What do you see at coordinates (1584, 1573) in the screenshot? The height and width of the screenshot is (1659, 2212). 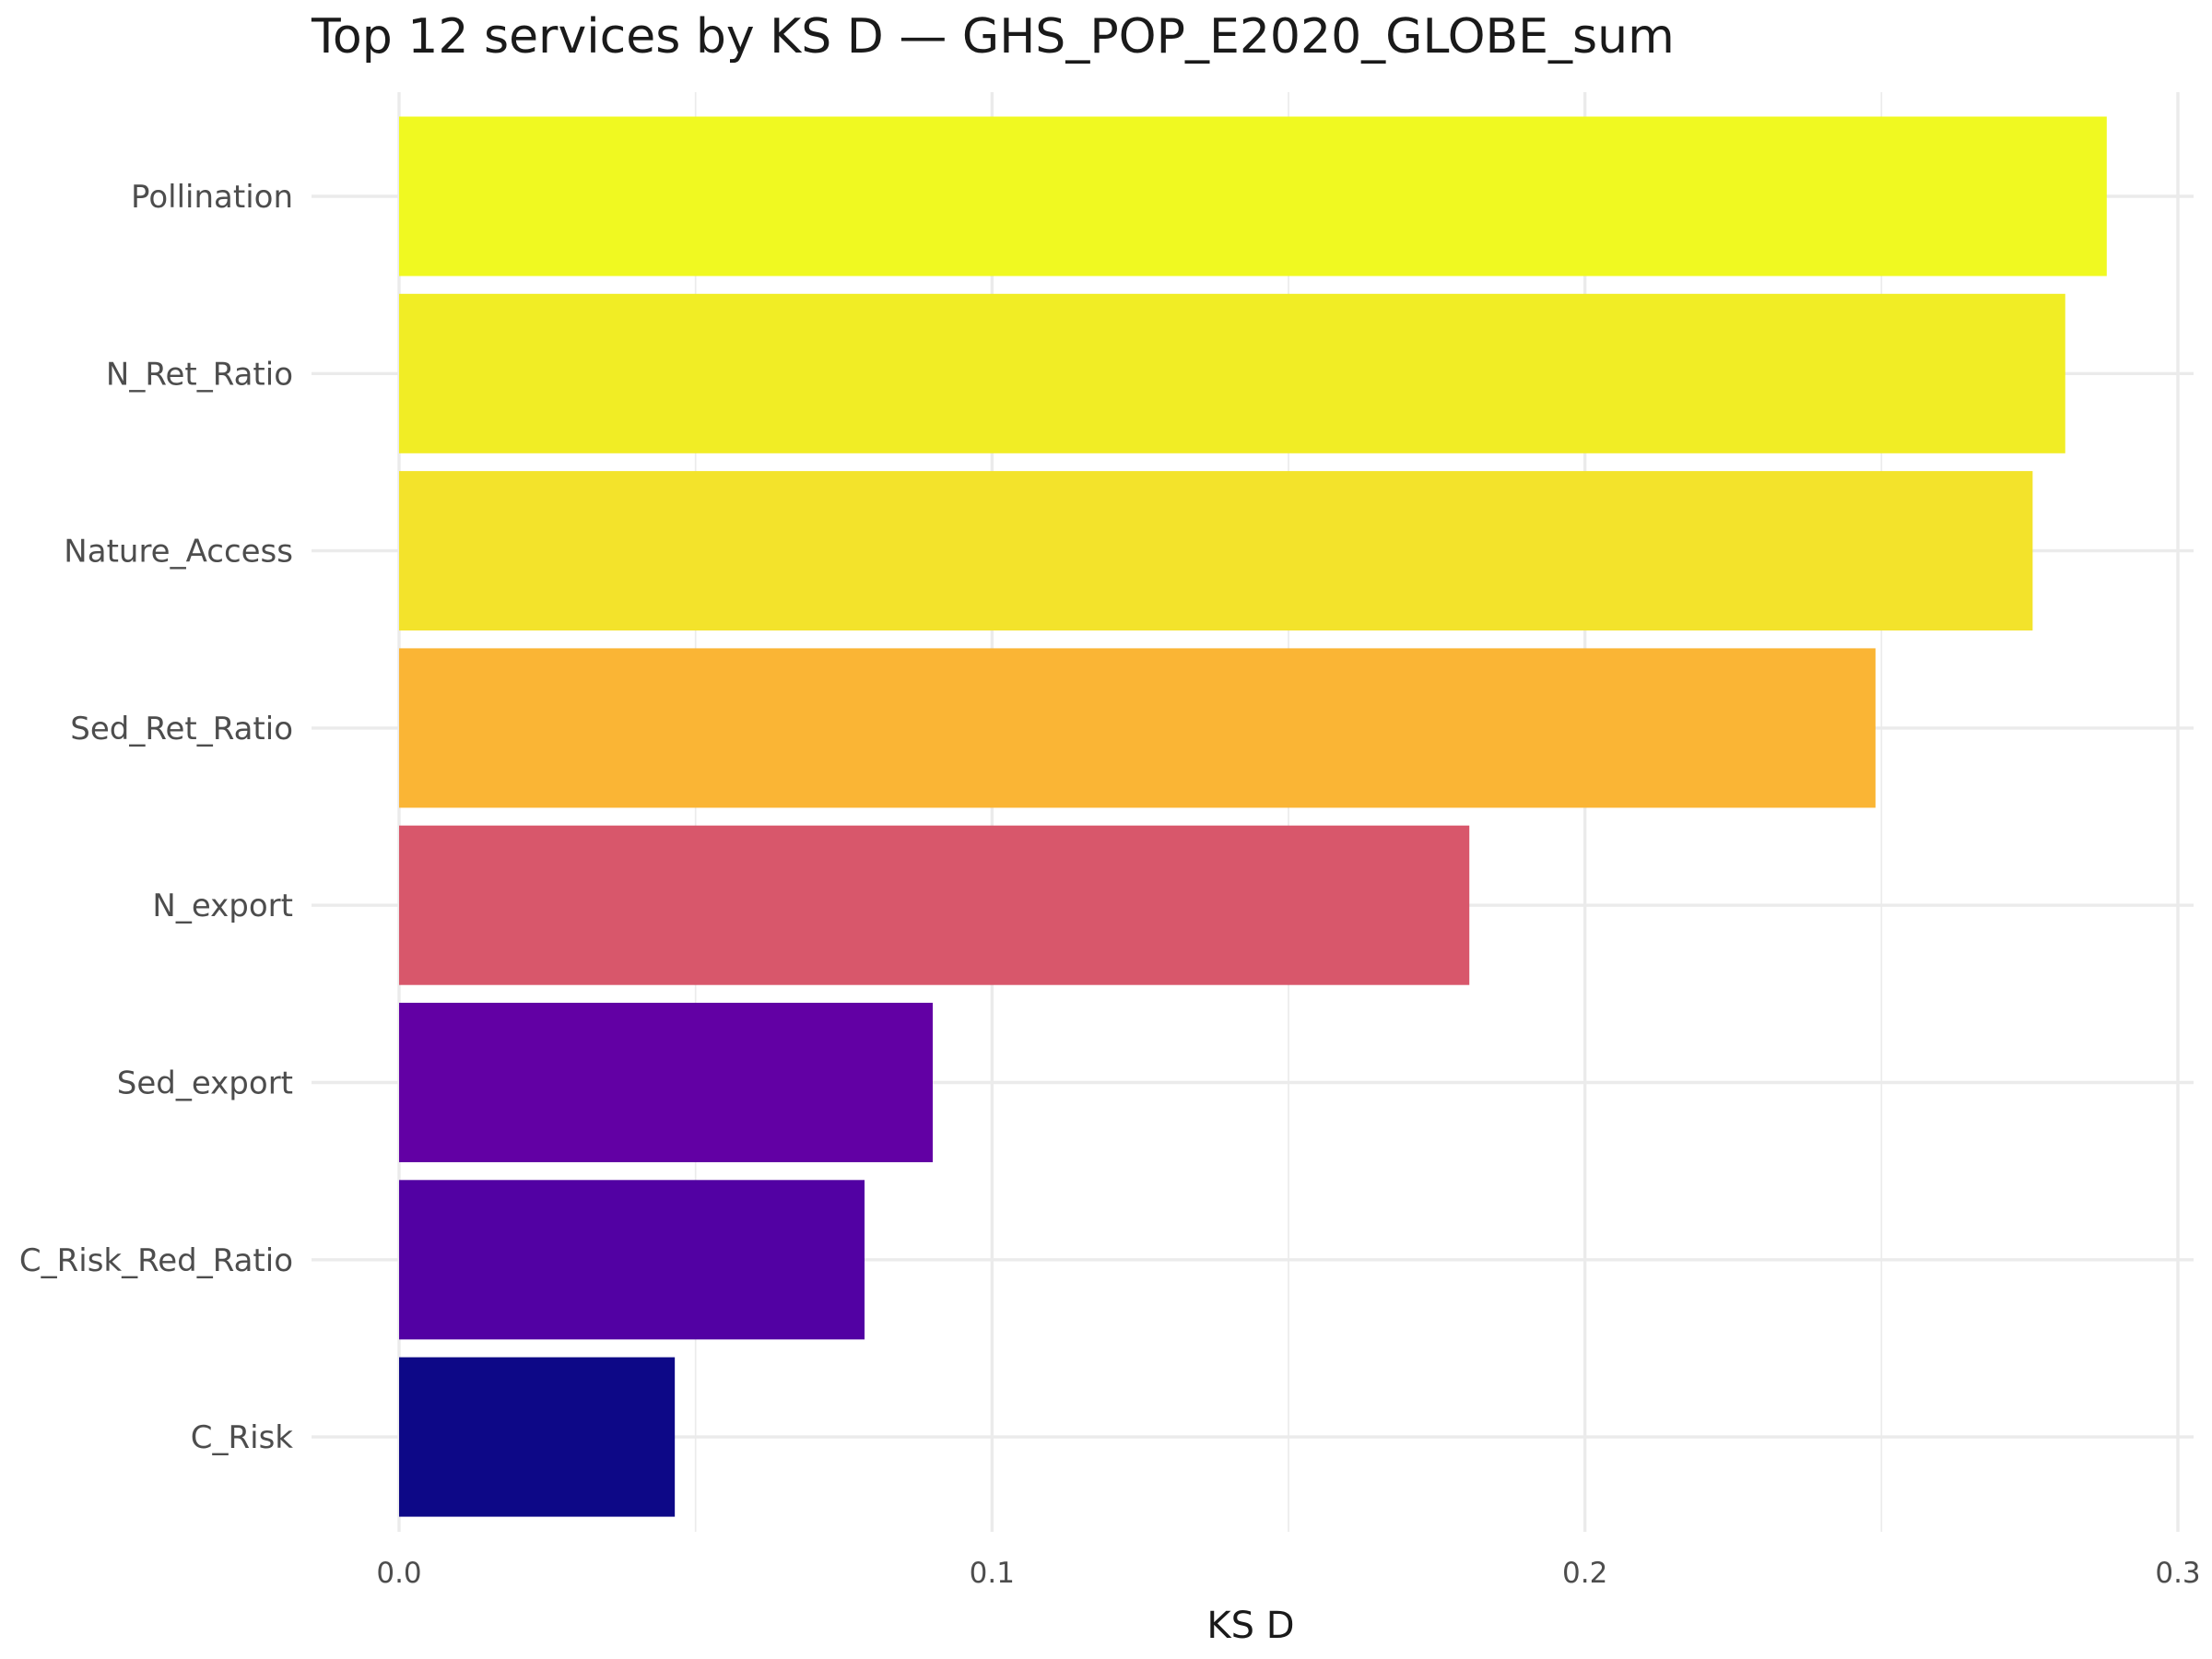 I see `x-tick-label: 0.2` at bounding box center [1584, 1573].